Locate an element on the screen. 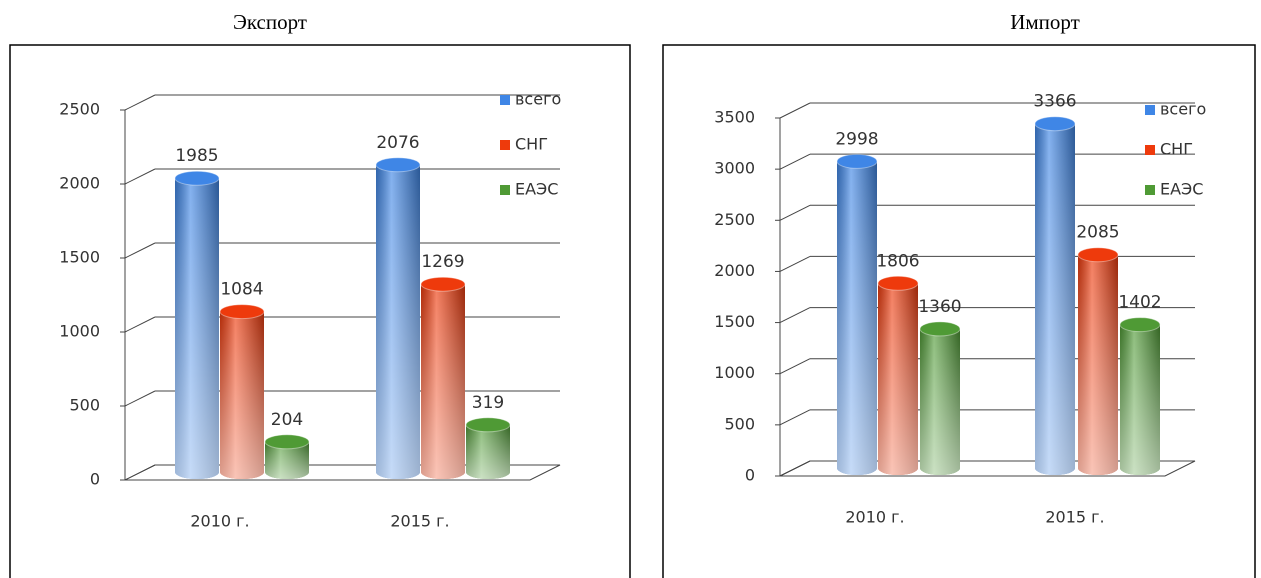 This screenshot has height=578, width=1261. value-label: 1084 is located at coordinates (241, 290).